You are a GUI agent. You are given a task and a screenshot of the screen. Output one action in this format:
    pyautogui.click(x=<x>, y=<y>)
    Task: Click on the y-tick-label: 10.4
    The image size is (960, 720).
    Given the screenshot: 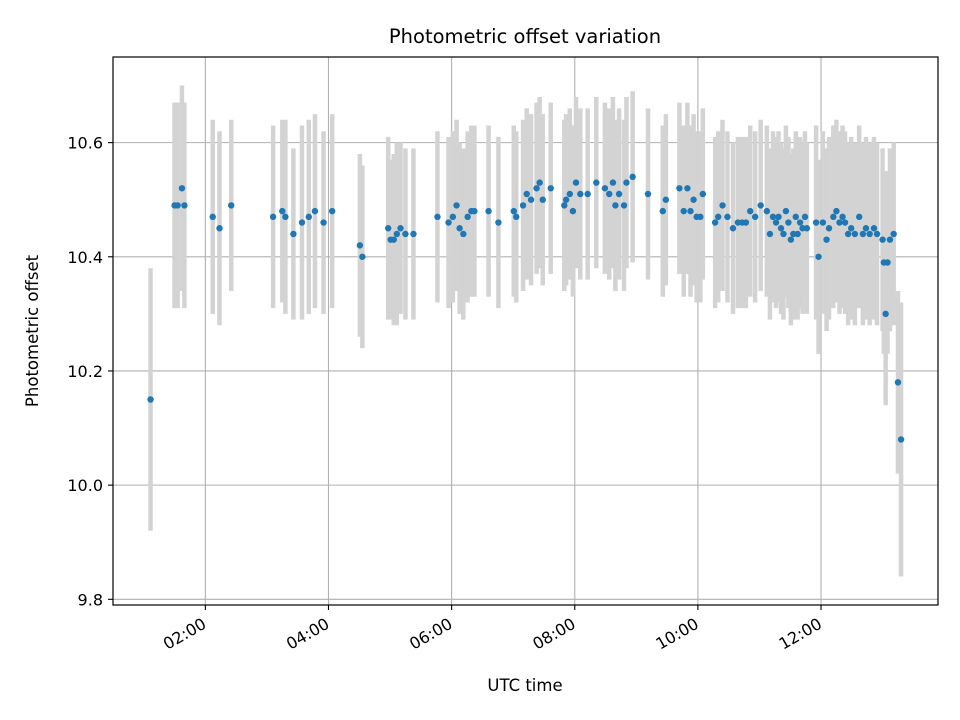 What is the action you would take?
    pyautogui.click(x=85, y=257)
    